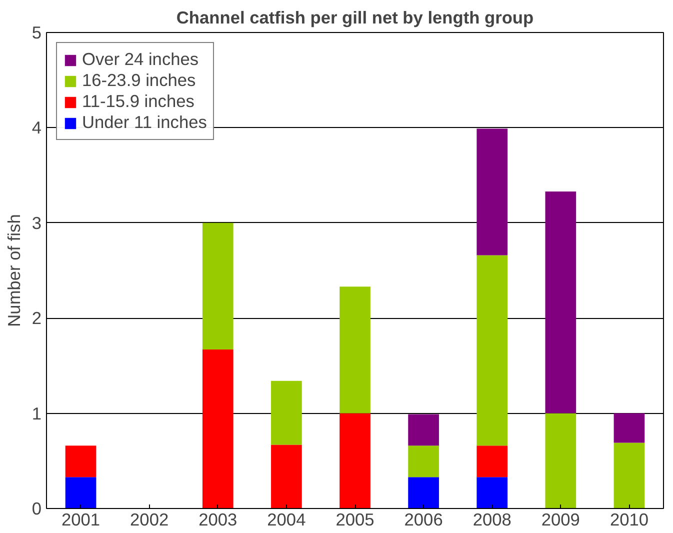 This screenshot has height=533, width=673. I want to click on x-tick-label: 2002, so click(149, 520).